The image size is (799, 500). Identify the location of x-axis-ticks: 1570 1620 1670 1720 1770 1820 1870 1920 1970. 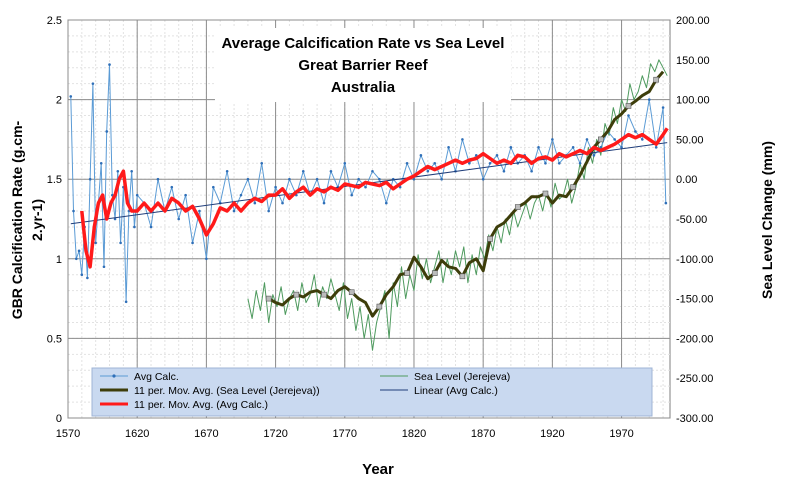
(345, 434).